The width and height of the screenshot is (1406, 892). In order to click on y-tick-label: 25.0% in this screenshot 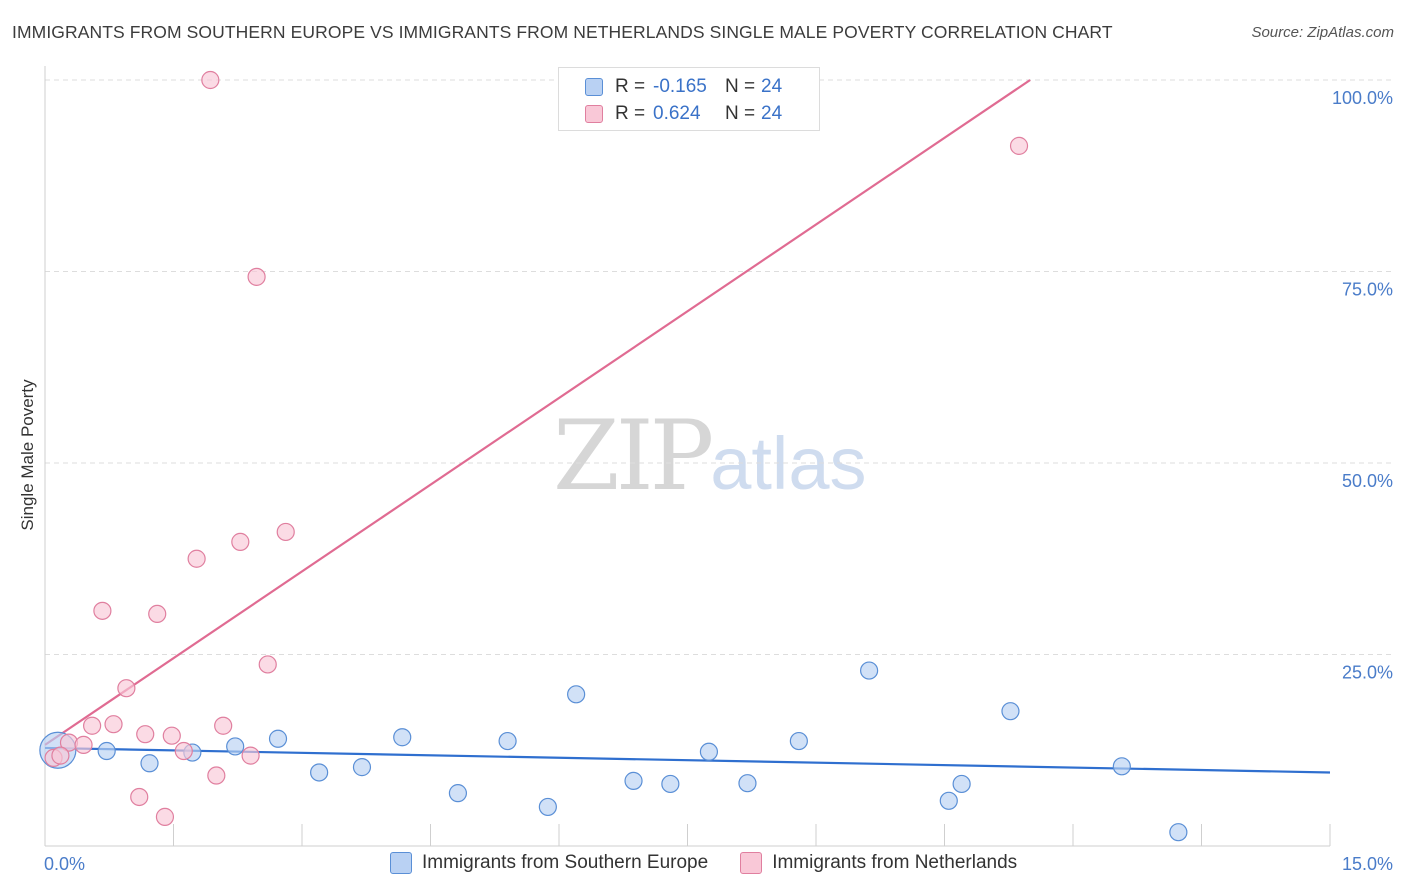, I will do `click(1367, 673)`.